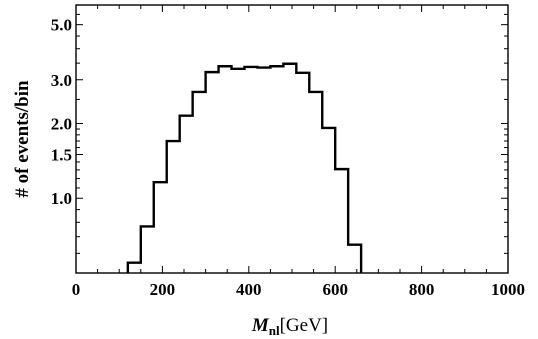  What do you see at coordinates (422, 289) in the screenshot?
I see `x-tick-label: 800` at bounding box center [422, 289].